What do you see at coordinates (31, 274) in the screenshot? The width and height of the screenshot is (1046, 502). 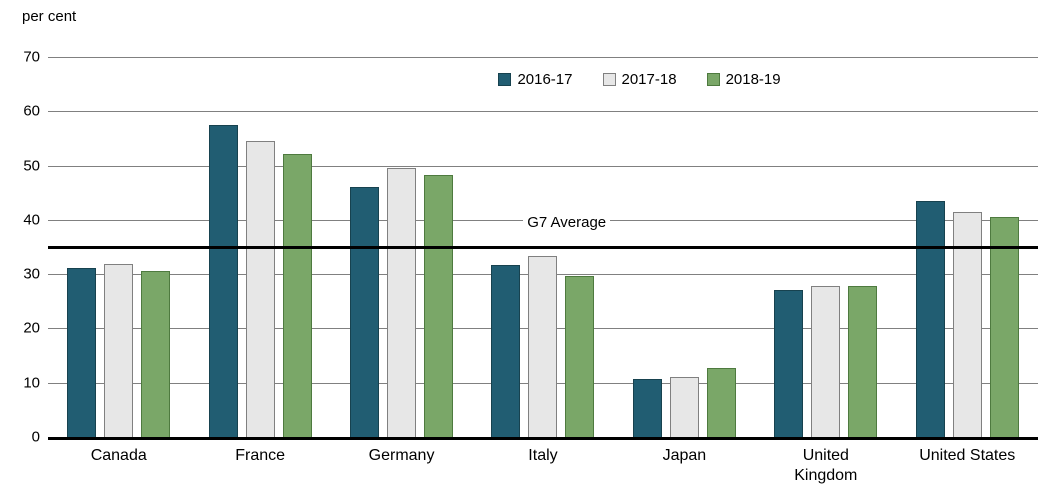 I see `y-tick-label: 30` at bounding box center [31, 274].